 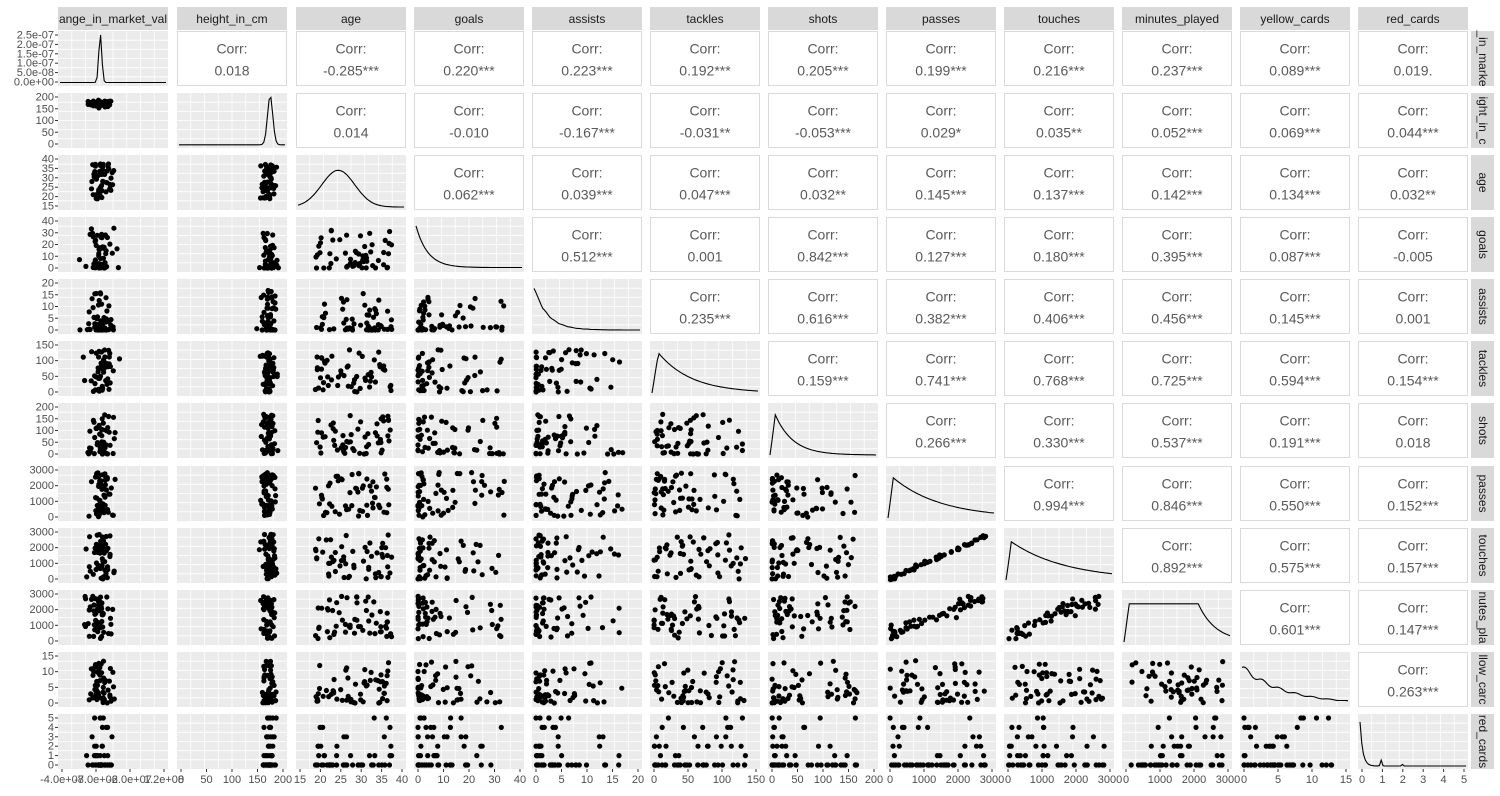 I want to click on x-tick-label: -4.0e+07, so click(x=62, y=780).